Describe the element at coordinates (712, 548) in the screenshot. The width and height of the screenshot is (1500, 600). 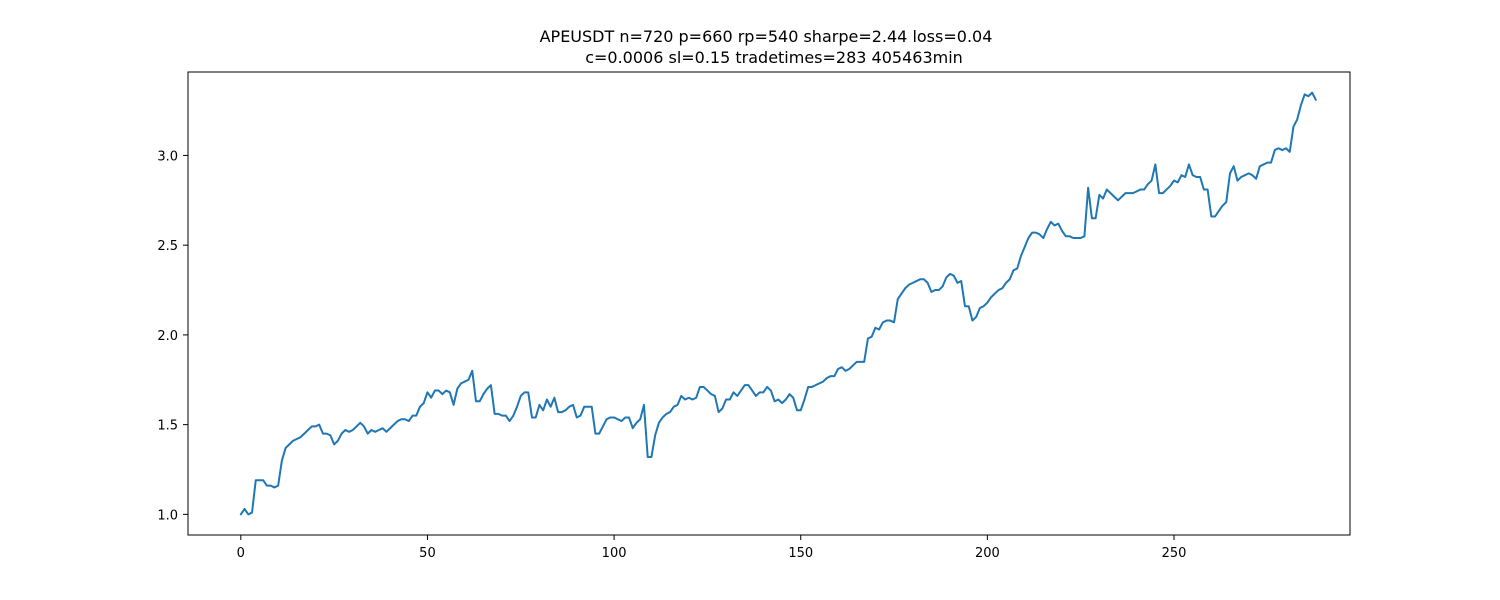
I see `x-axis: 0 50 100 150 200 250` at that location.